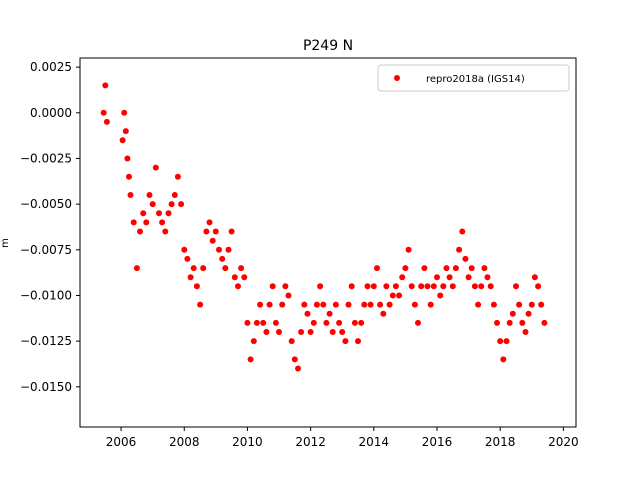 This screenshot has height=480, width=640. What do you see at coordinates (5, 243) in the screenshot?
I see `y-axis-label: m` at bounding box center [5, 243].